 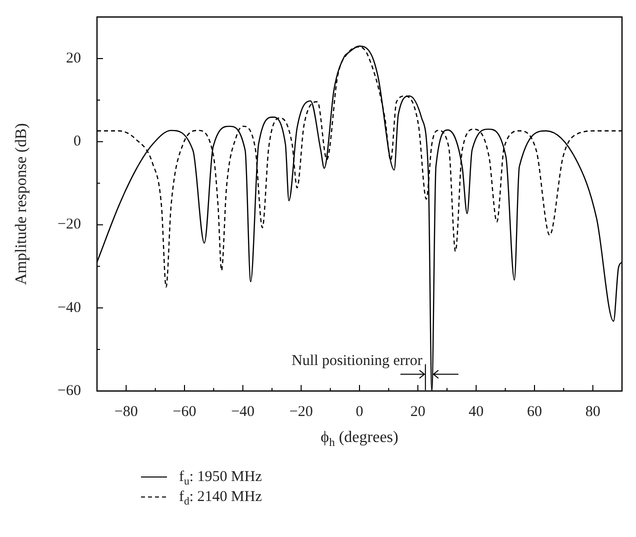 I want to click on y-tick-label: 20, so click(x=73, y=58).